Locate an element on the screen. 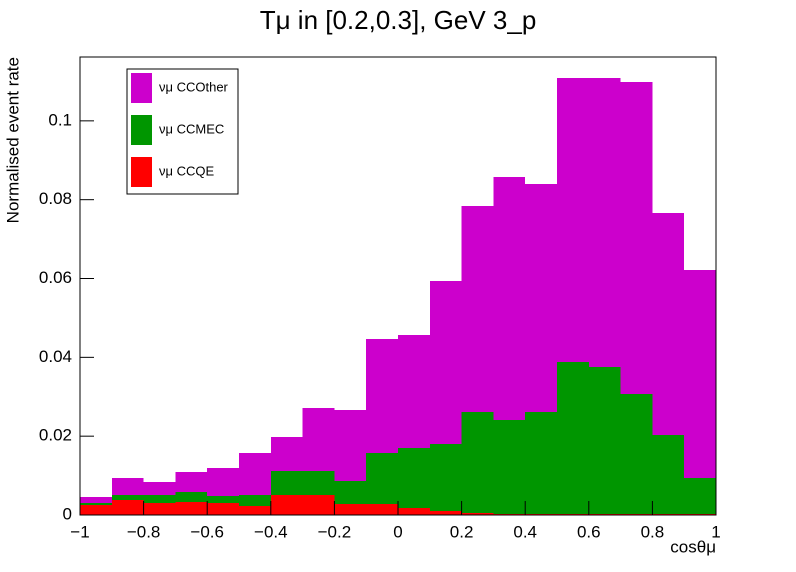 The height and width of the screenshot is (572, 796). x-tick-label: 0.4 is located at coordinates (525, 531).